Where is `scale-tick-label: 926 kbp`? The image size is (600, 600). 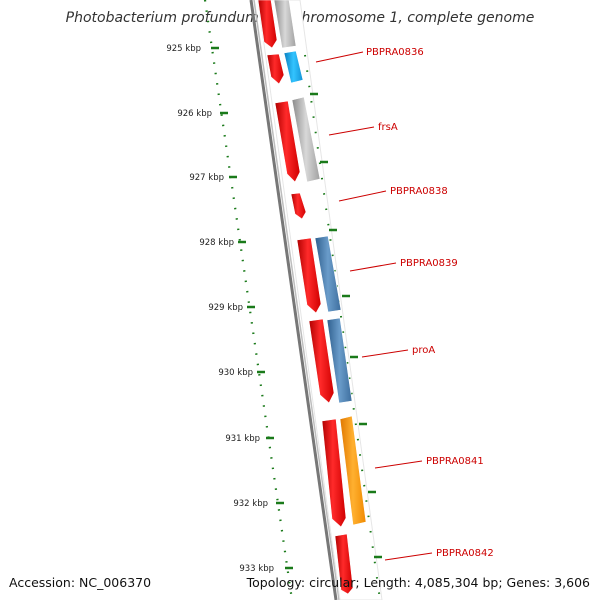 scale-tick-label: 926 kbp is located at coordinates (194, 114).